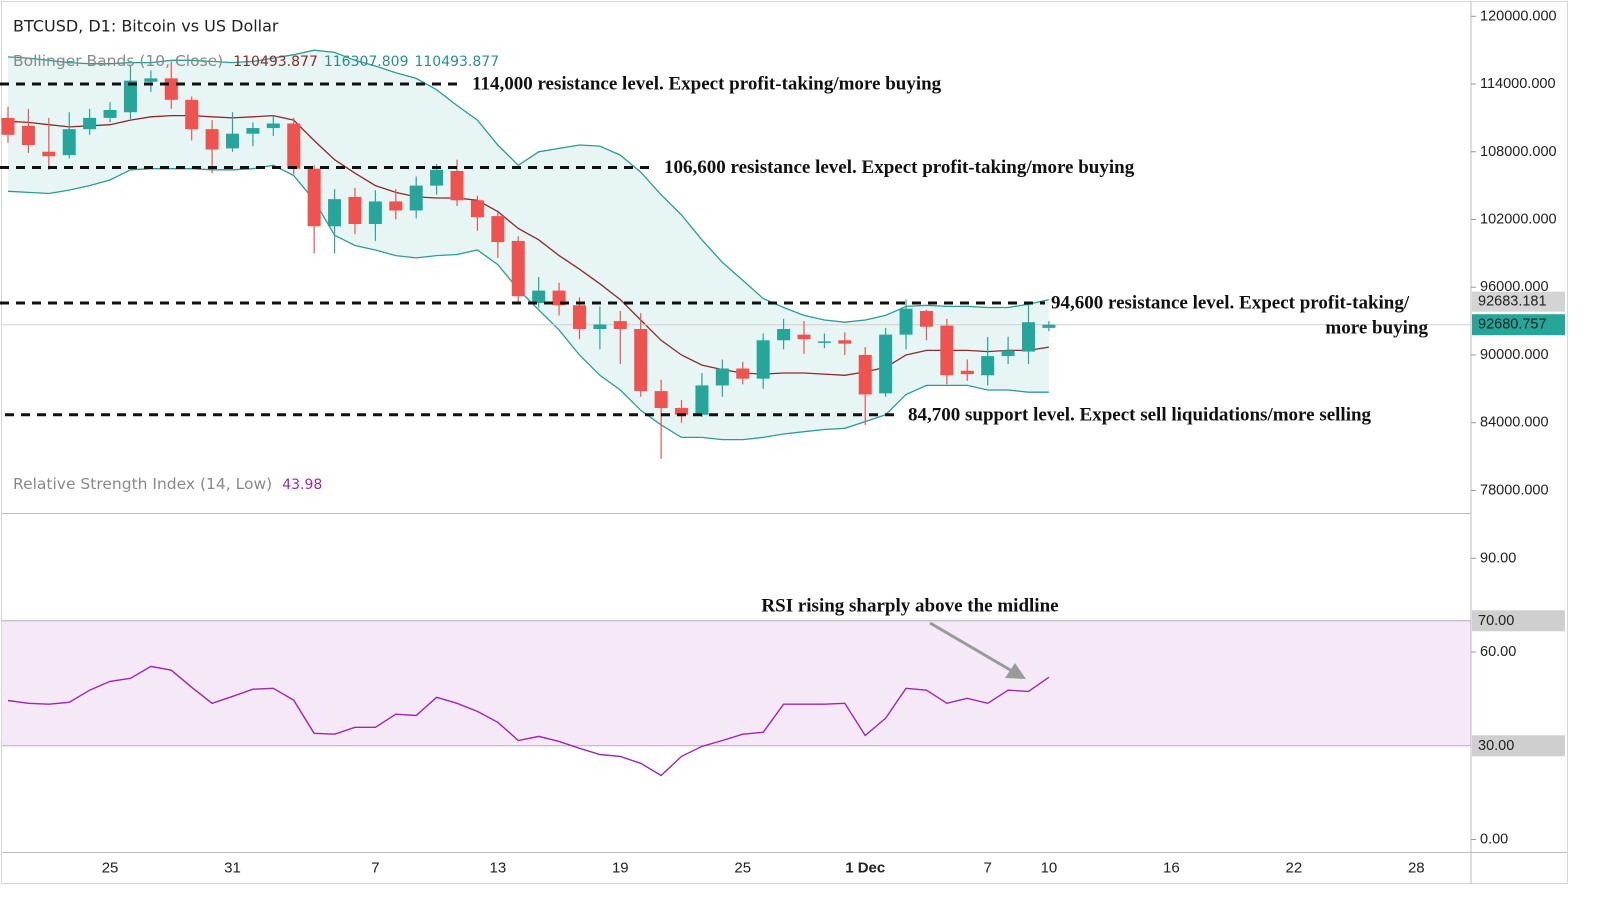 The height and width of the screenshot is (904, 1600). I want to click on y-tick-label: 60.00, so click(1498, 652).